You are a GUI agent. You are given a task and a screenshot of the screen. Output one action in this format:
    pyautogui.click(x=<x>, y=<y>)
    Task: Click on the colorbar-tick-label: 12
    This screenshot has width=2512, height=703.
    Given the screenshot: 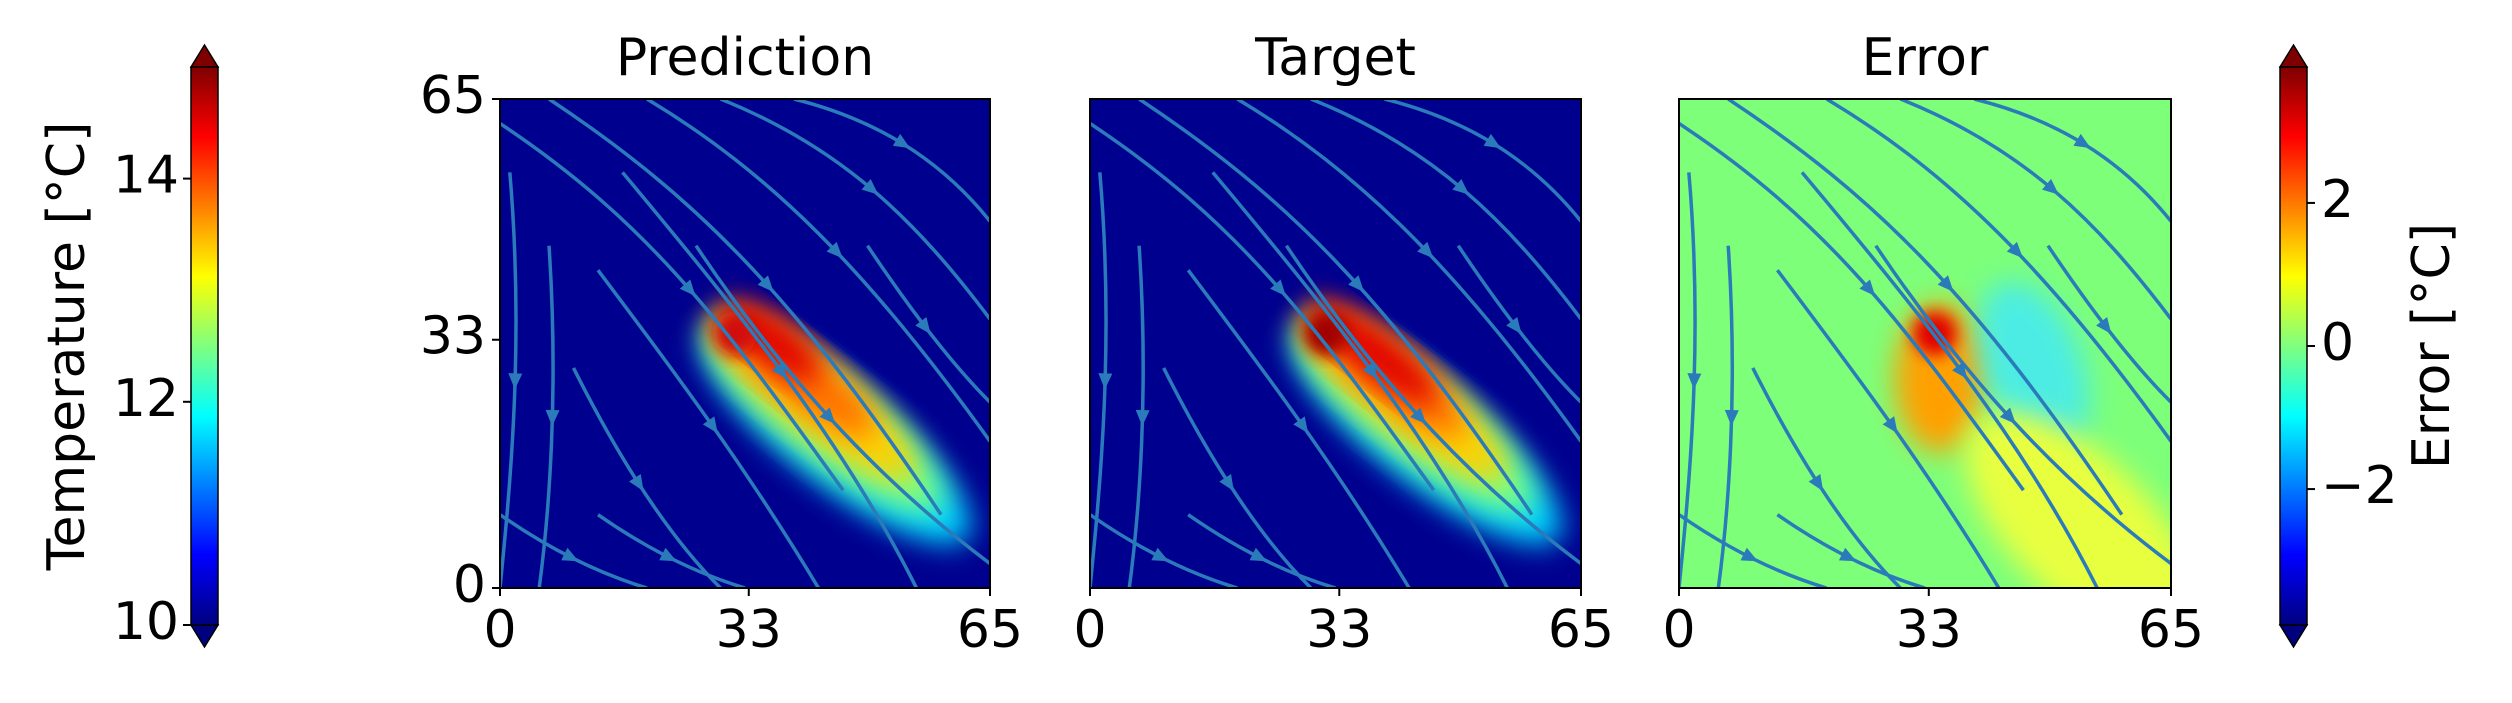 What is the action you would take?
    pyautogui.click(x=146, y=399)
    